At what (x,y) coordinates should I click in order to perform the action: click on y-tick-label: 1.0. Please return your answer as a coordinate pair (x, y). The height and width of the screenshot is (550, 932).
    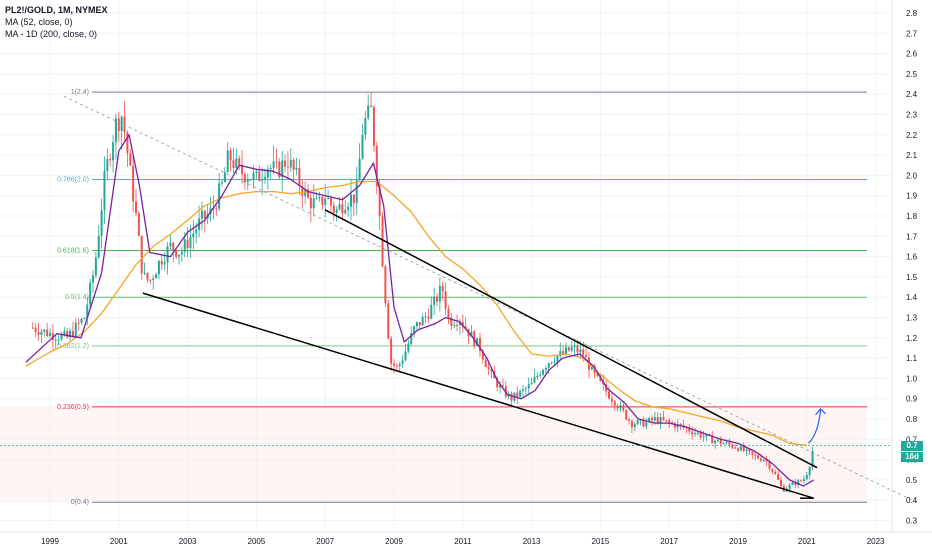
    Looking at the image, I should click on (912, 378).